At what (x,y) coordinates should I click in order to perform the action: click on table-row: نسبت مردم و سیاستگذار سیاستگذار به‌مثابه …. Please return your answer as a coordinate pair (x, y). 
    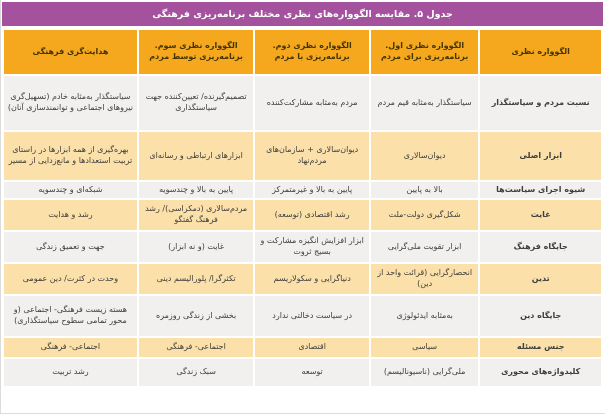
    Looking at the image, I should click on (302, 103).